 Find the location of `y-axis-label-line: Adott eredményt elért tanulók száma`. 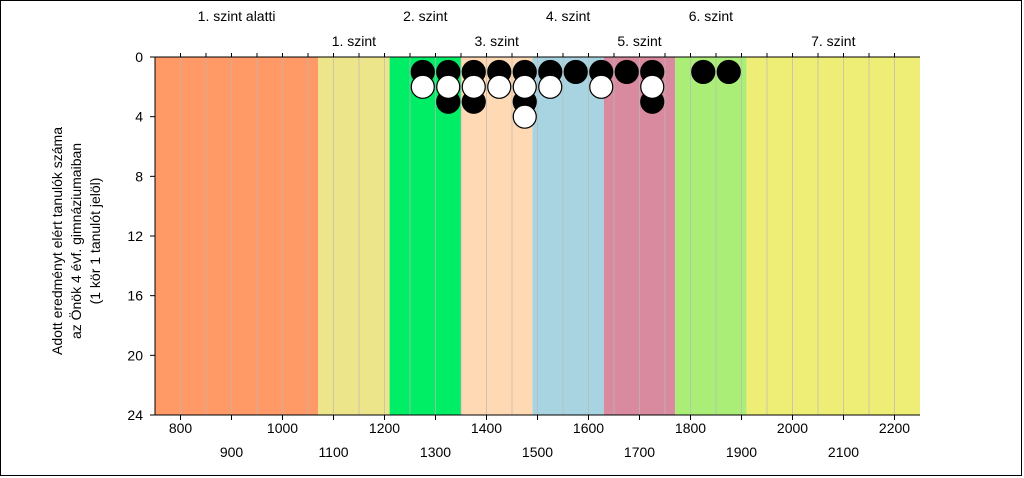

y-axis-label-line: Adott eredményt elért tanulók száma is located at coordinates (57, 241).